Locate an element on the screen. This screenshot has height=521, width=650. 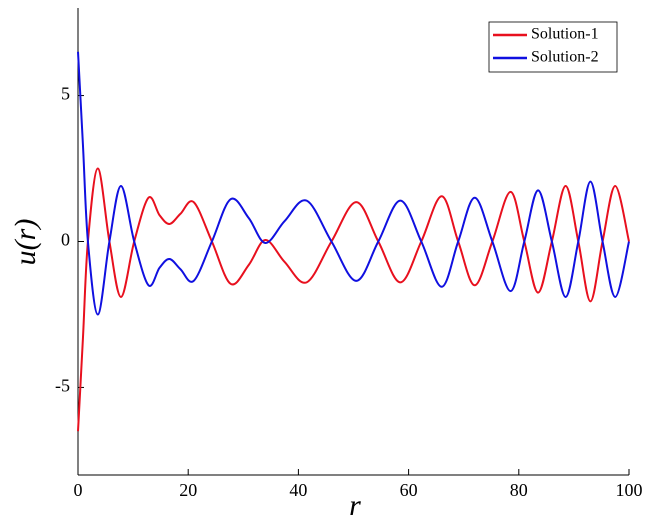
x-tick-label: 100 is located at coordinates (629, 490).